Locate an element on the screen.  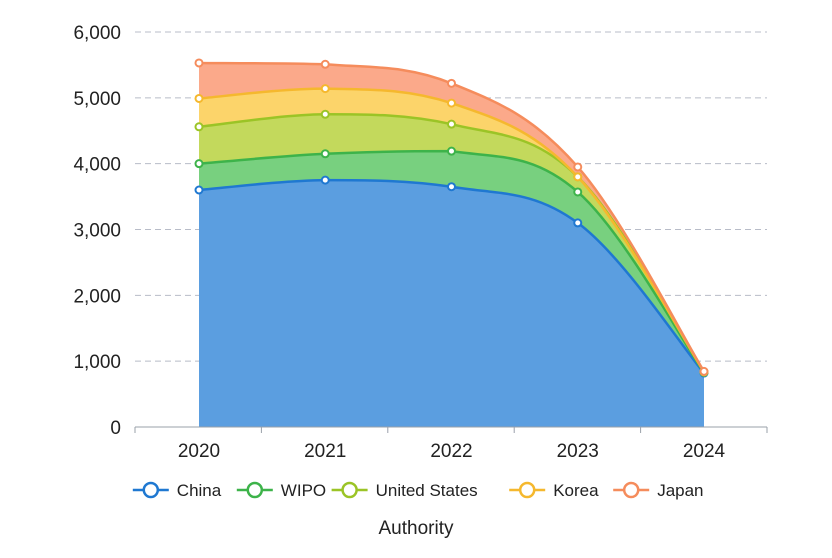
x-axis-ticks: 2020 2021 2022 2023 2024 is located at coordinates (451, 444).